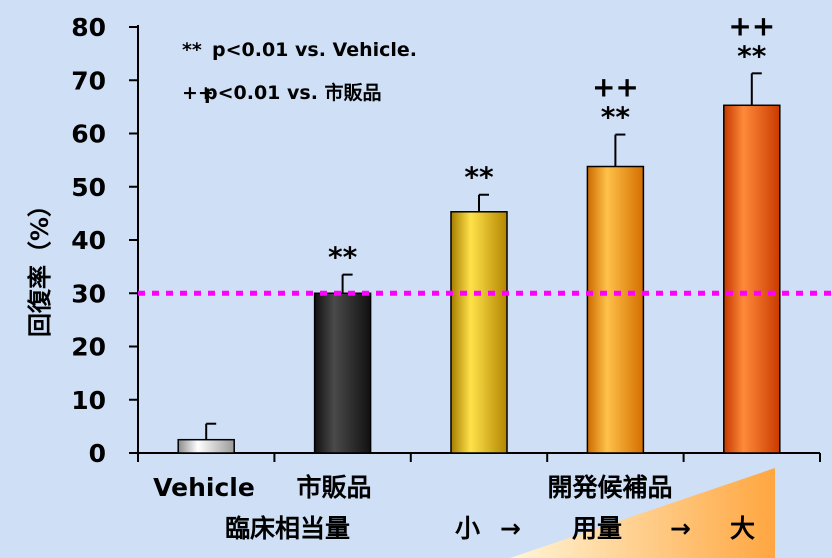 The image size is (832, 558). What do you see at coordinates (751, 25) in the screenshot?
I see `significance-4-0: ++` at bounding box center [751, 25].